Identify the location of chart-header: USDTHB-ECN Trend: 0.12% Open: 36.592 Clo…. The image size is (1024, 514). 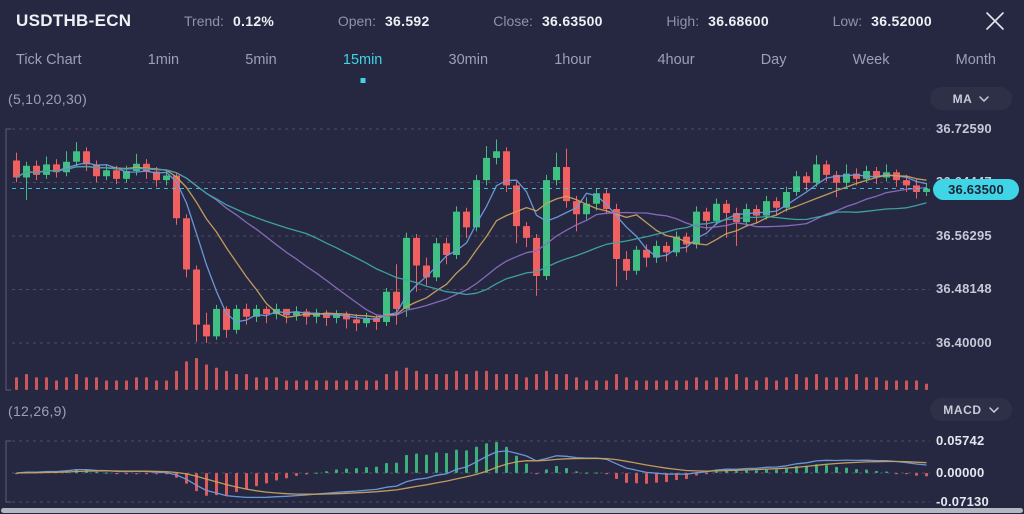
(512, 21).